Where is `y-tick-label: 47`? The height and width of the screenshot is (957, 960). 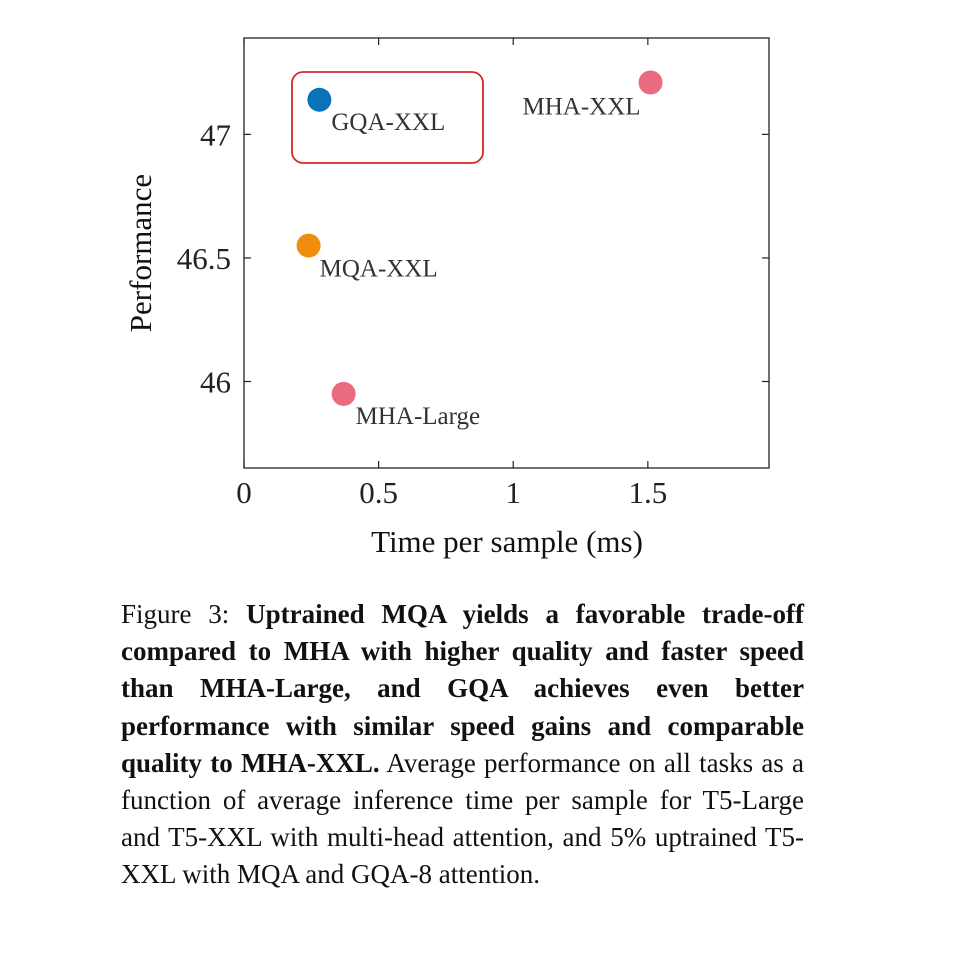
y-tick-label: 47 is located at coordinates (215, 134).